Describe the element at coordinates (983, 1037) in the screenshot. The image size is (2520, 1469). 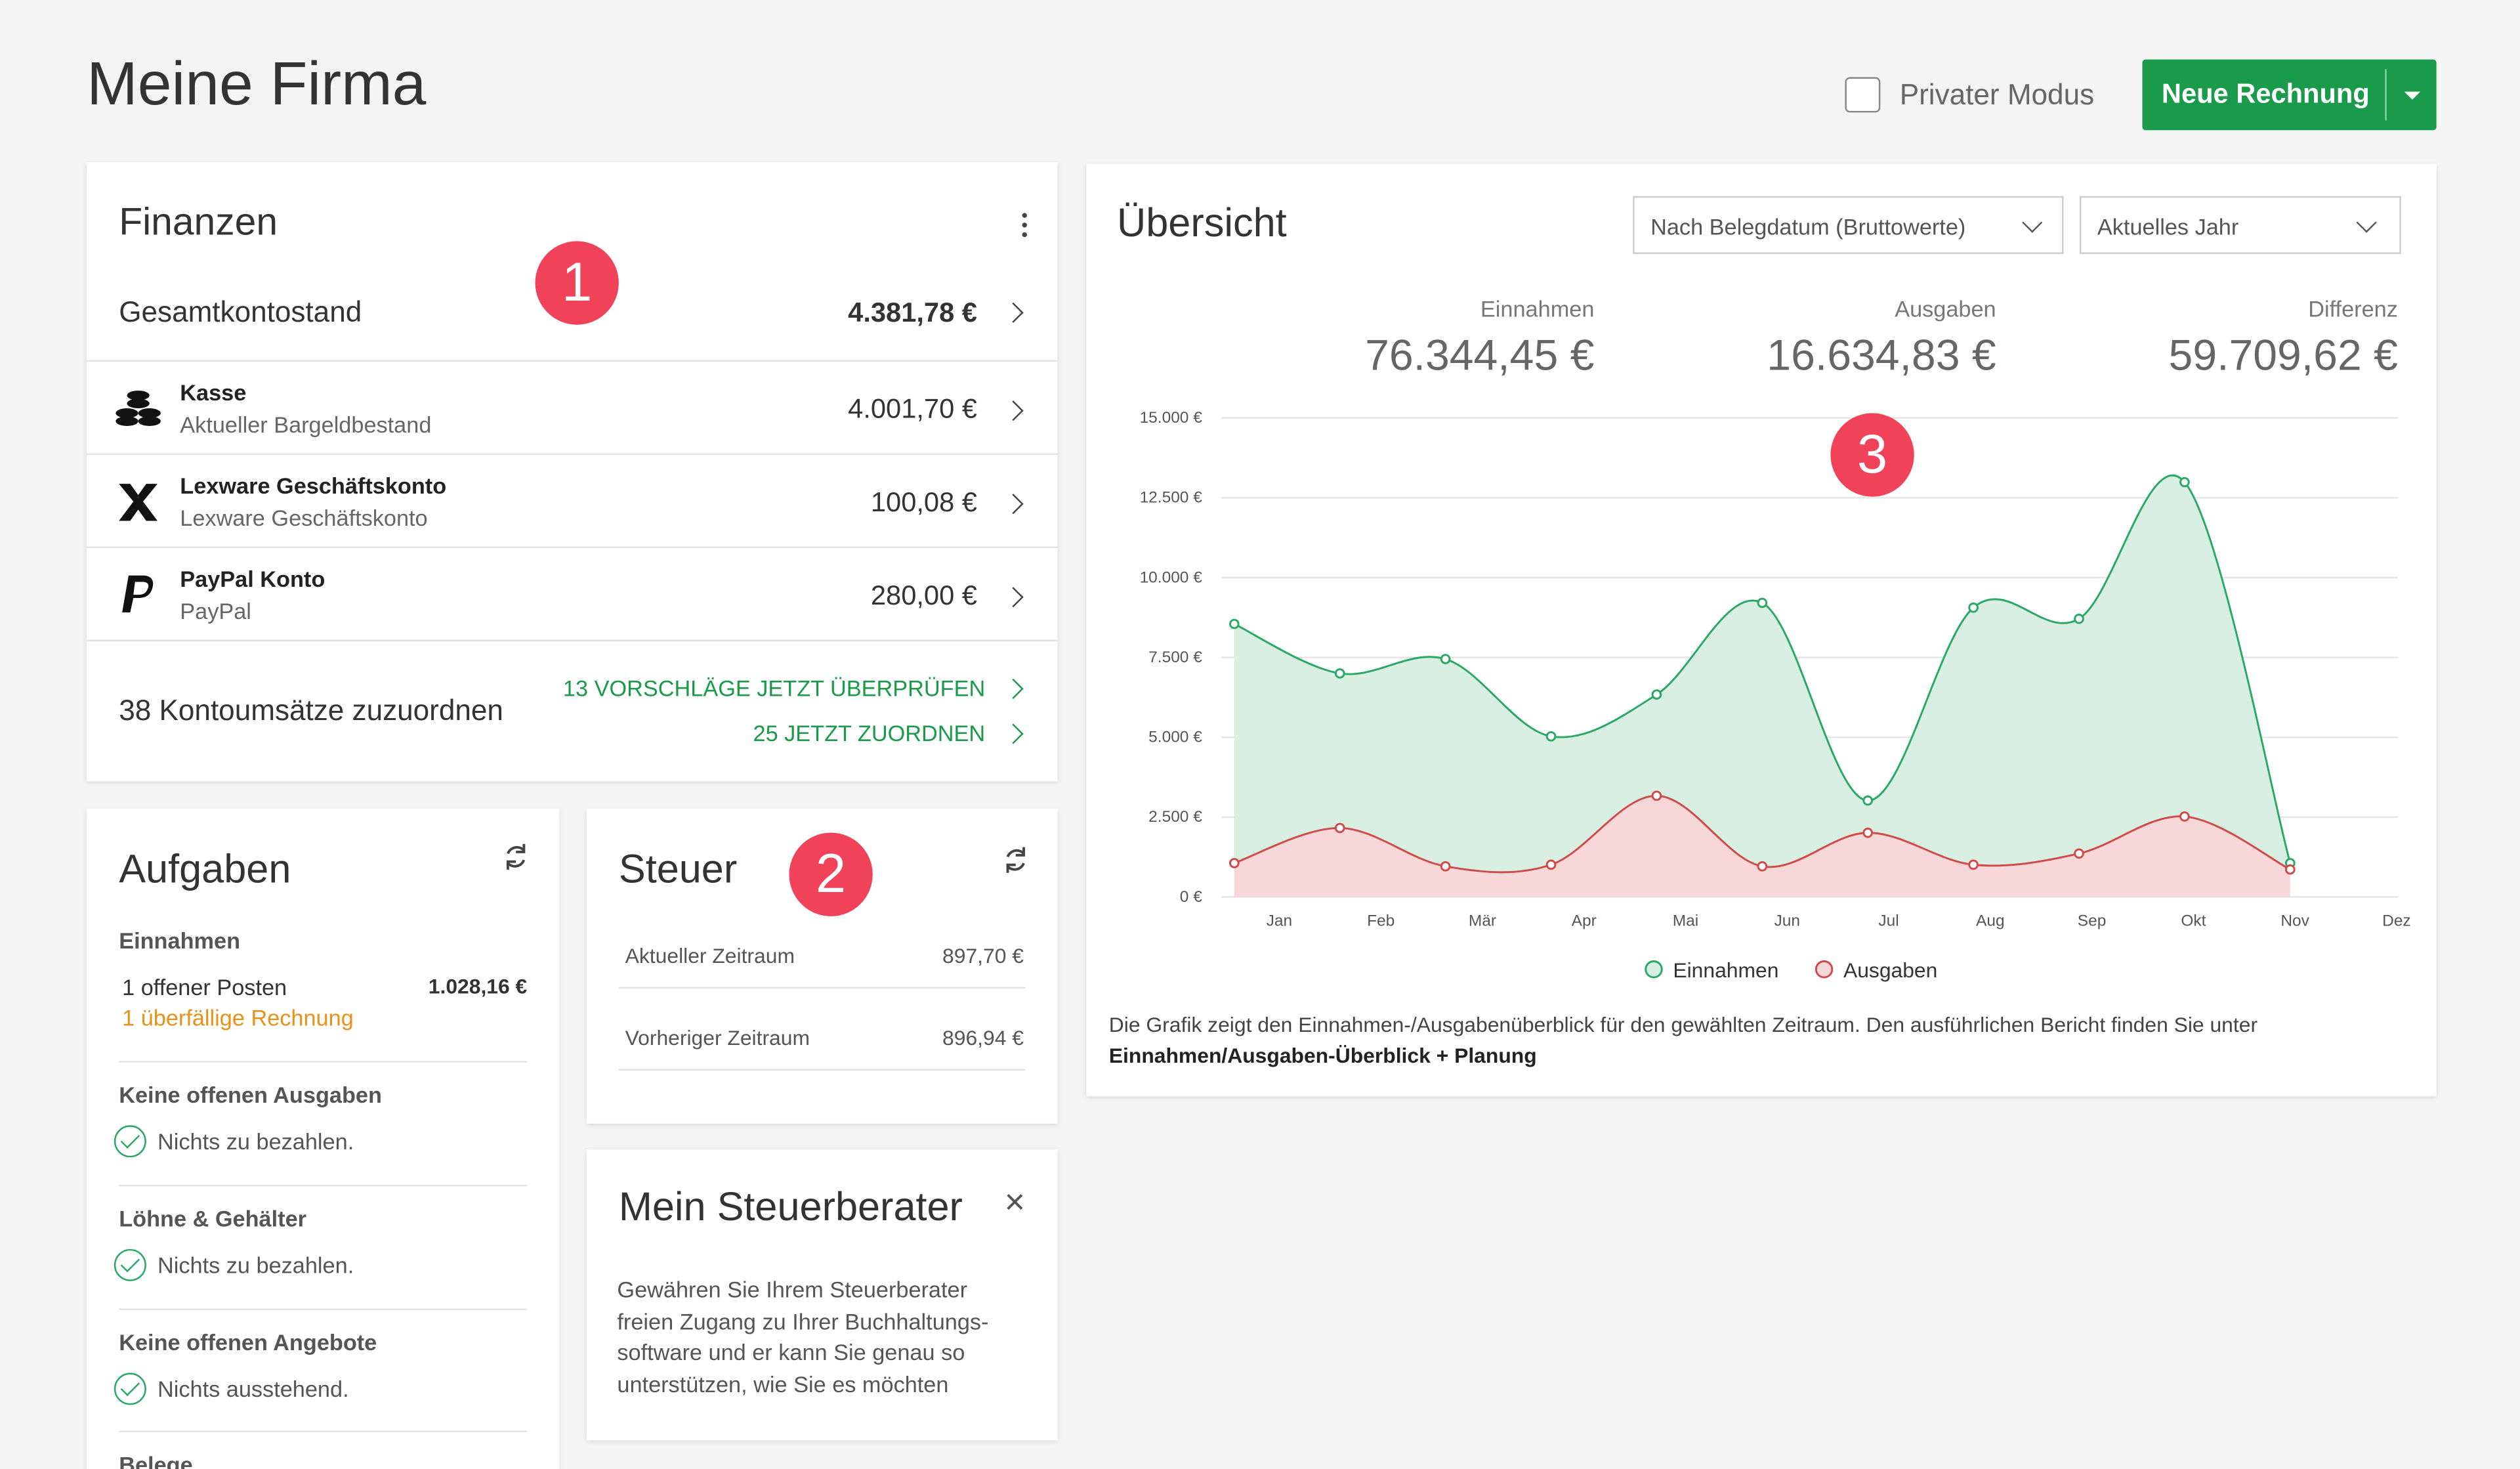
I see `tax-value: 896,94 €` at that location.